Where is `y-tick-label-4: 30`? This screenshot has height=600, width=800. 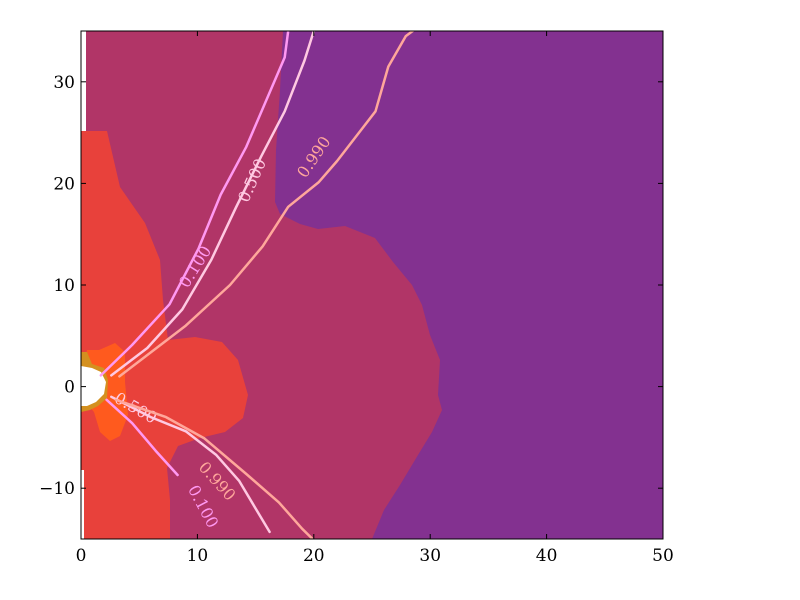 y-tick-label-4: 30 is located at coordinates (64, 83).